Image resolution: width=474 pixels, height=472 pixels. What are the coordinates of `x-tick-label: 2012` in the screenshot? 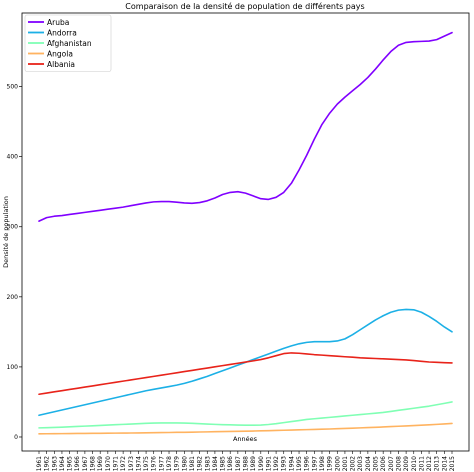 It's located at (429, 463).